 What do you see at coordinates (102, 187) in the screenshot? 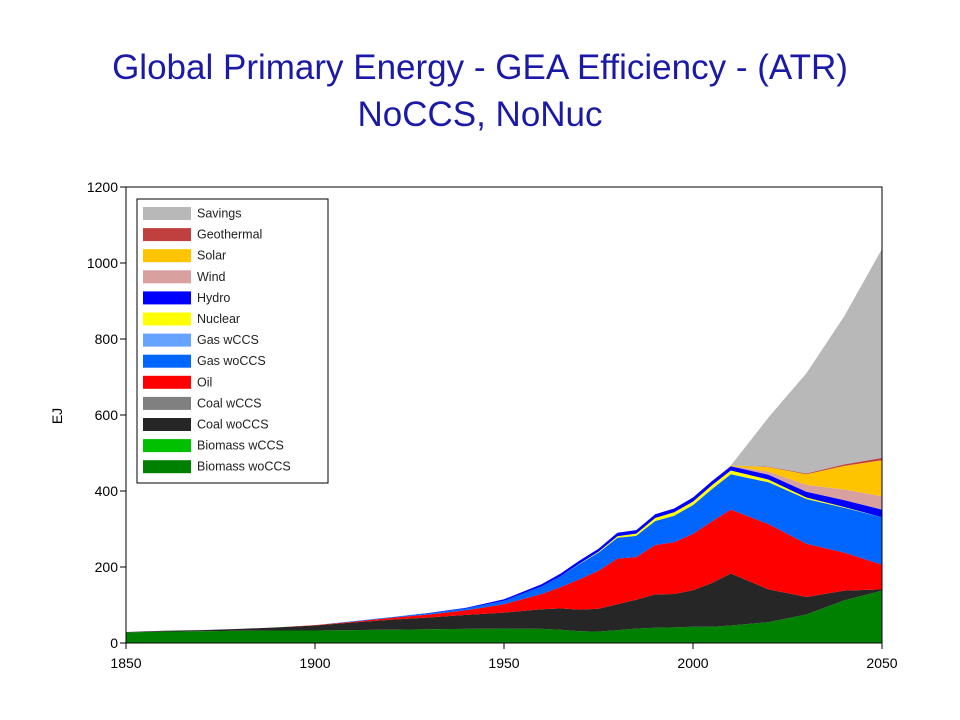
I see `y-tick-label: 1200` at bounding box center [102, 187].